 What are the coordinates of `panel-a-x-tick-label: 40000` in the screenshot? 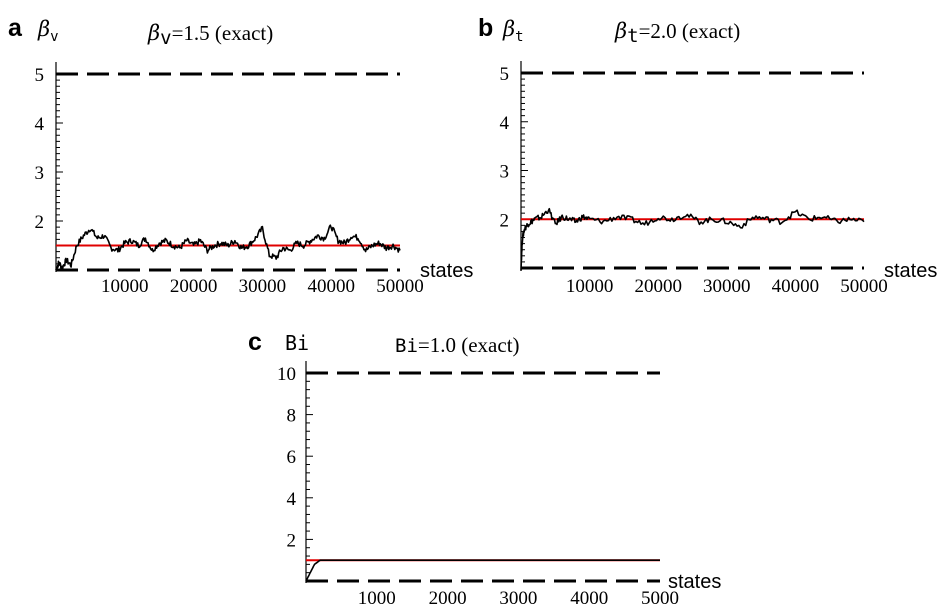 It's located at (331, 286).